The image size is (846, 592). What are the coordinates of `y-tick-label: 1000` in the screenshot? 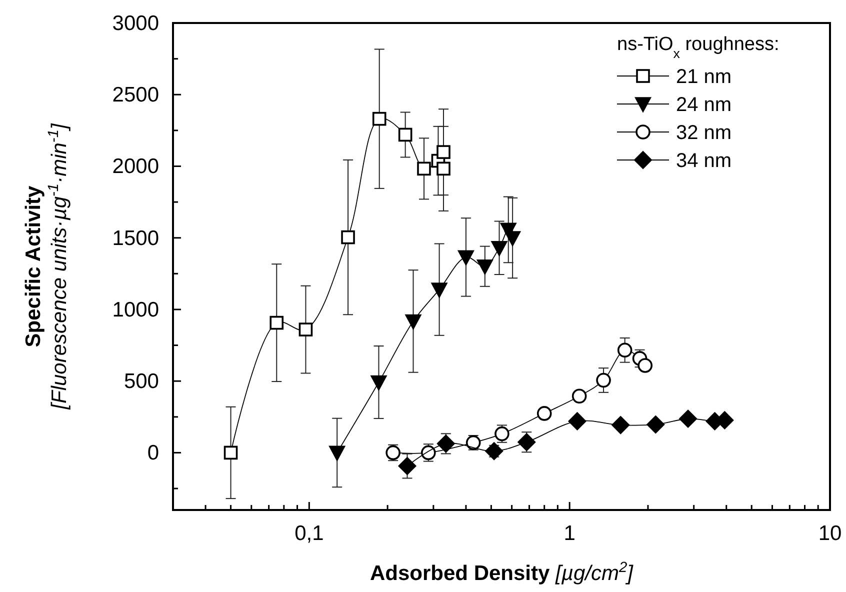 It's located at (135, 310).